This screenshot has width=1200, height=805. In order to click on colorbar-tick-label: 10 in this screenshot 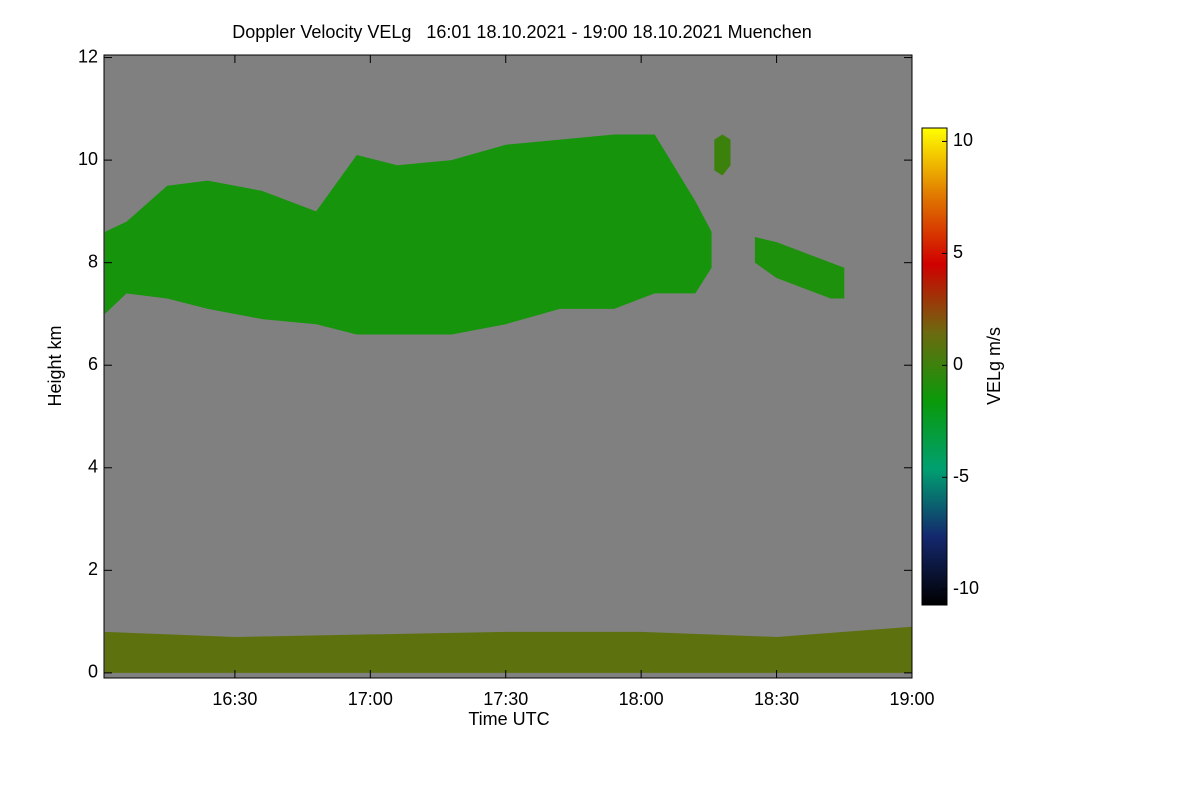, I will do `click(963, 140)`.